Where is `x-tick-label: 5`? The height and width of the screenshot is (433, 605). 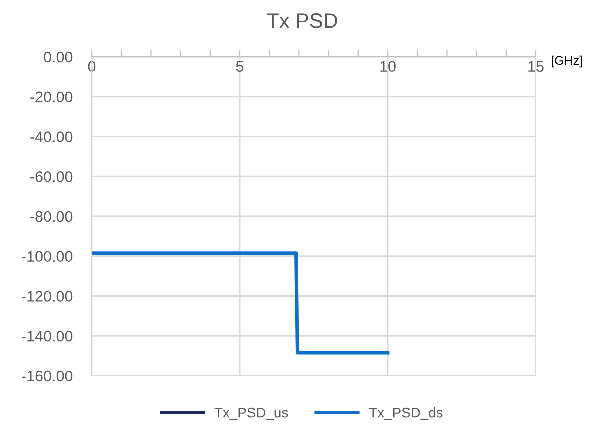
x-tick-label: 5 is located at coordinates (240, 66).